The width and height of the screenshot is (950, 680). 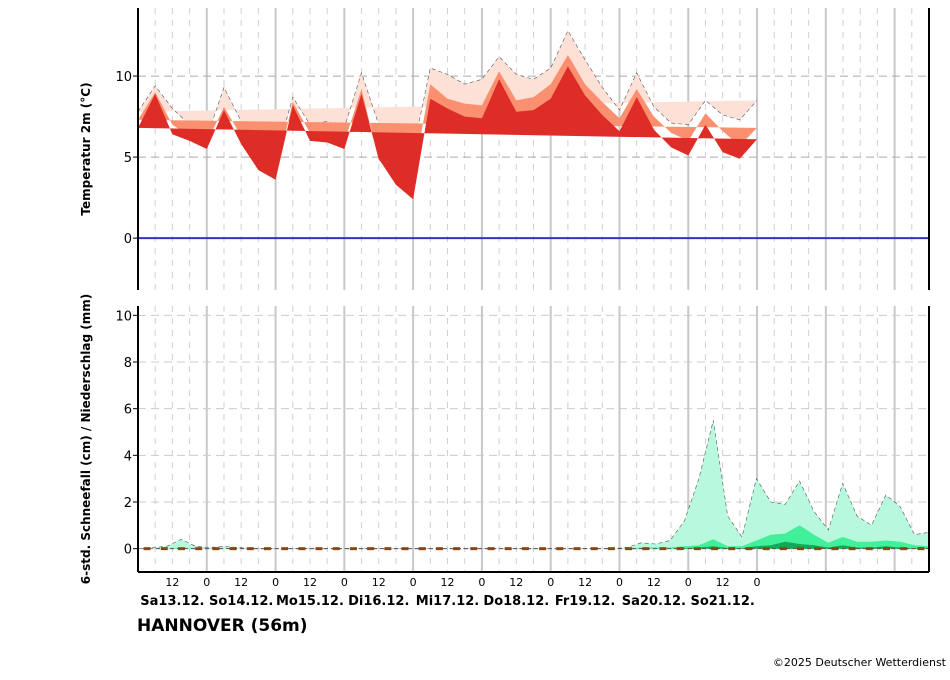 What do you see at coordinates (222, 626) in the screenshot?
I see `station-title: HANNOVER (56m)` at bounding box center [222, 626].